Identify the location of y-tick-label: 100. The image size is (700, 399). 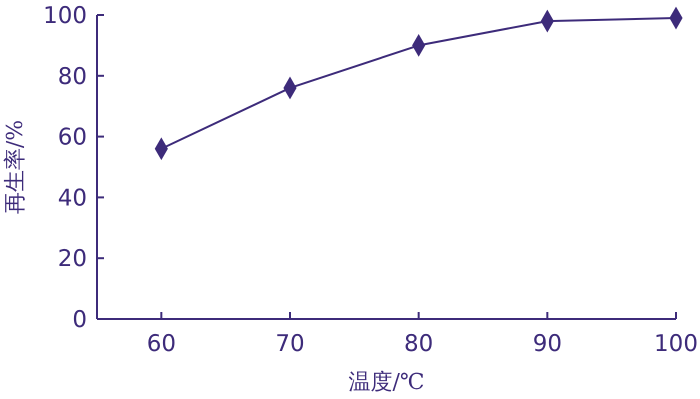
(65, 16).